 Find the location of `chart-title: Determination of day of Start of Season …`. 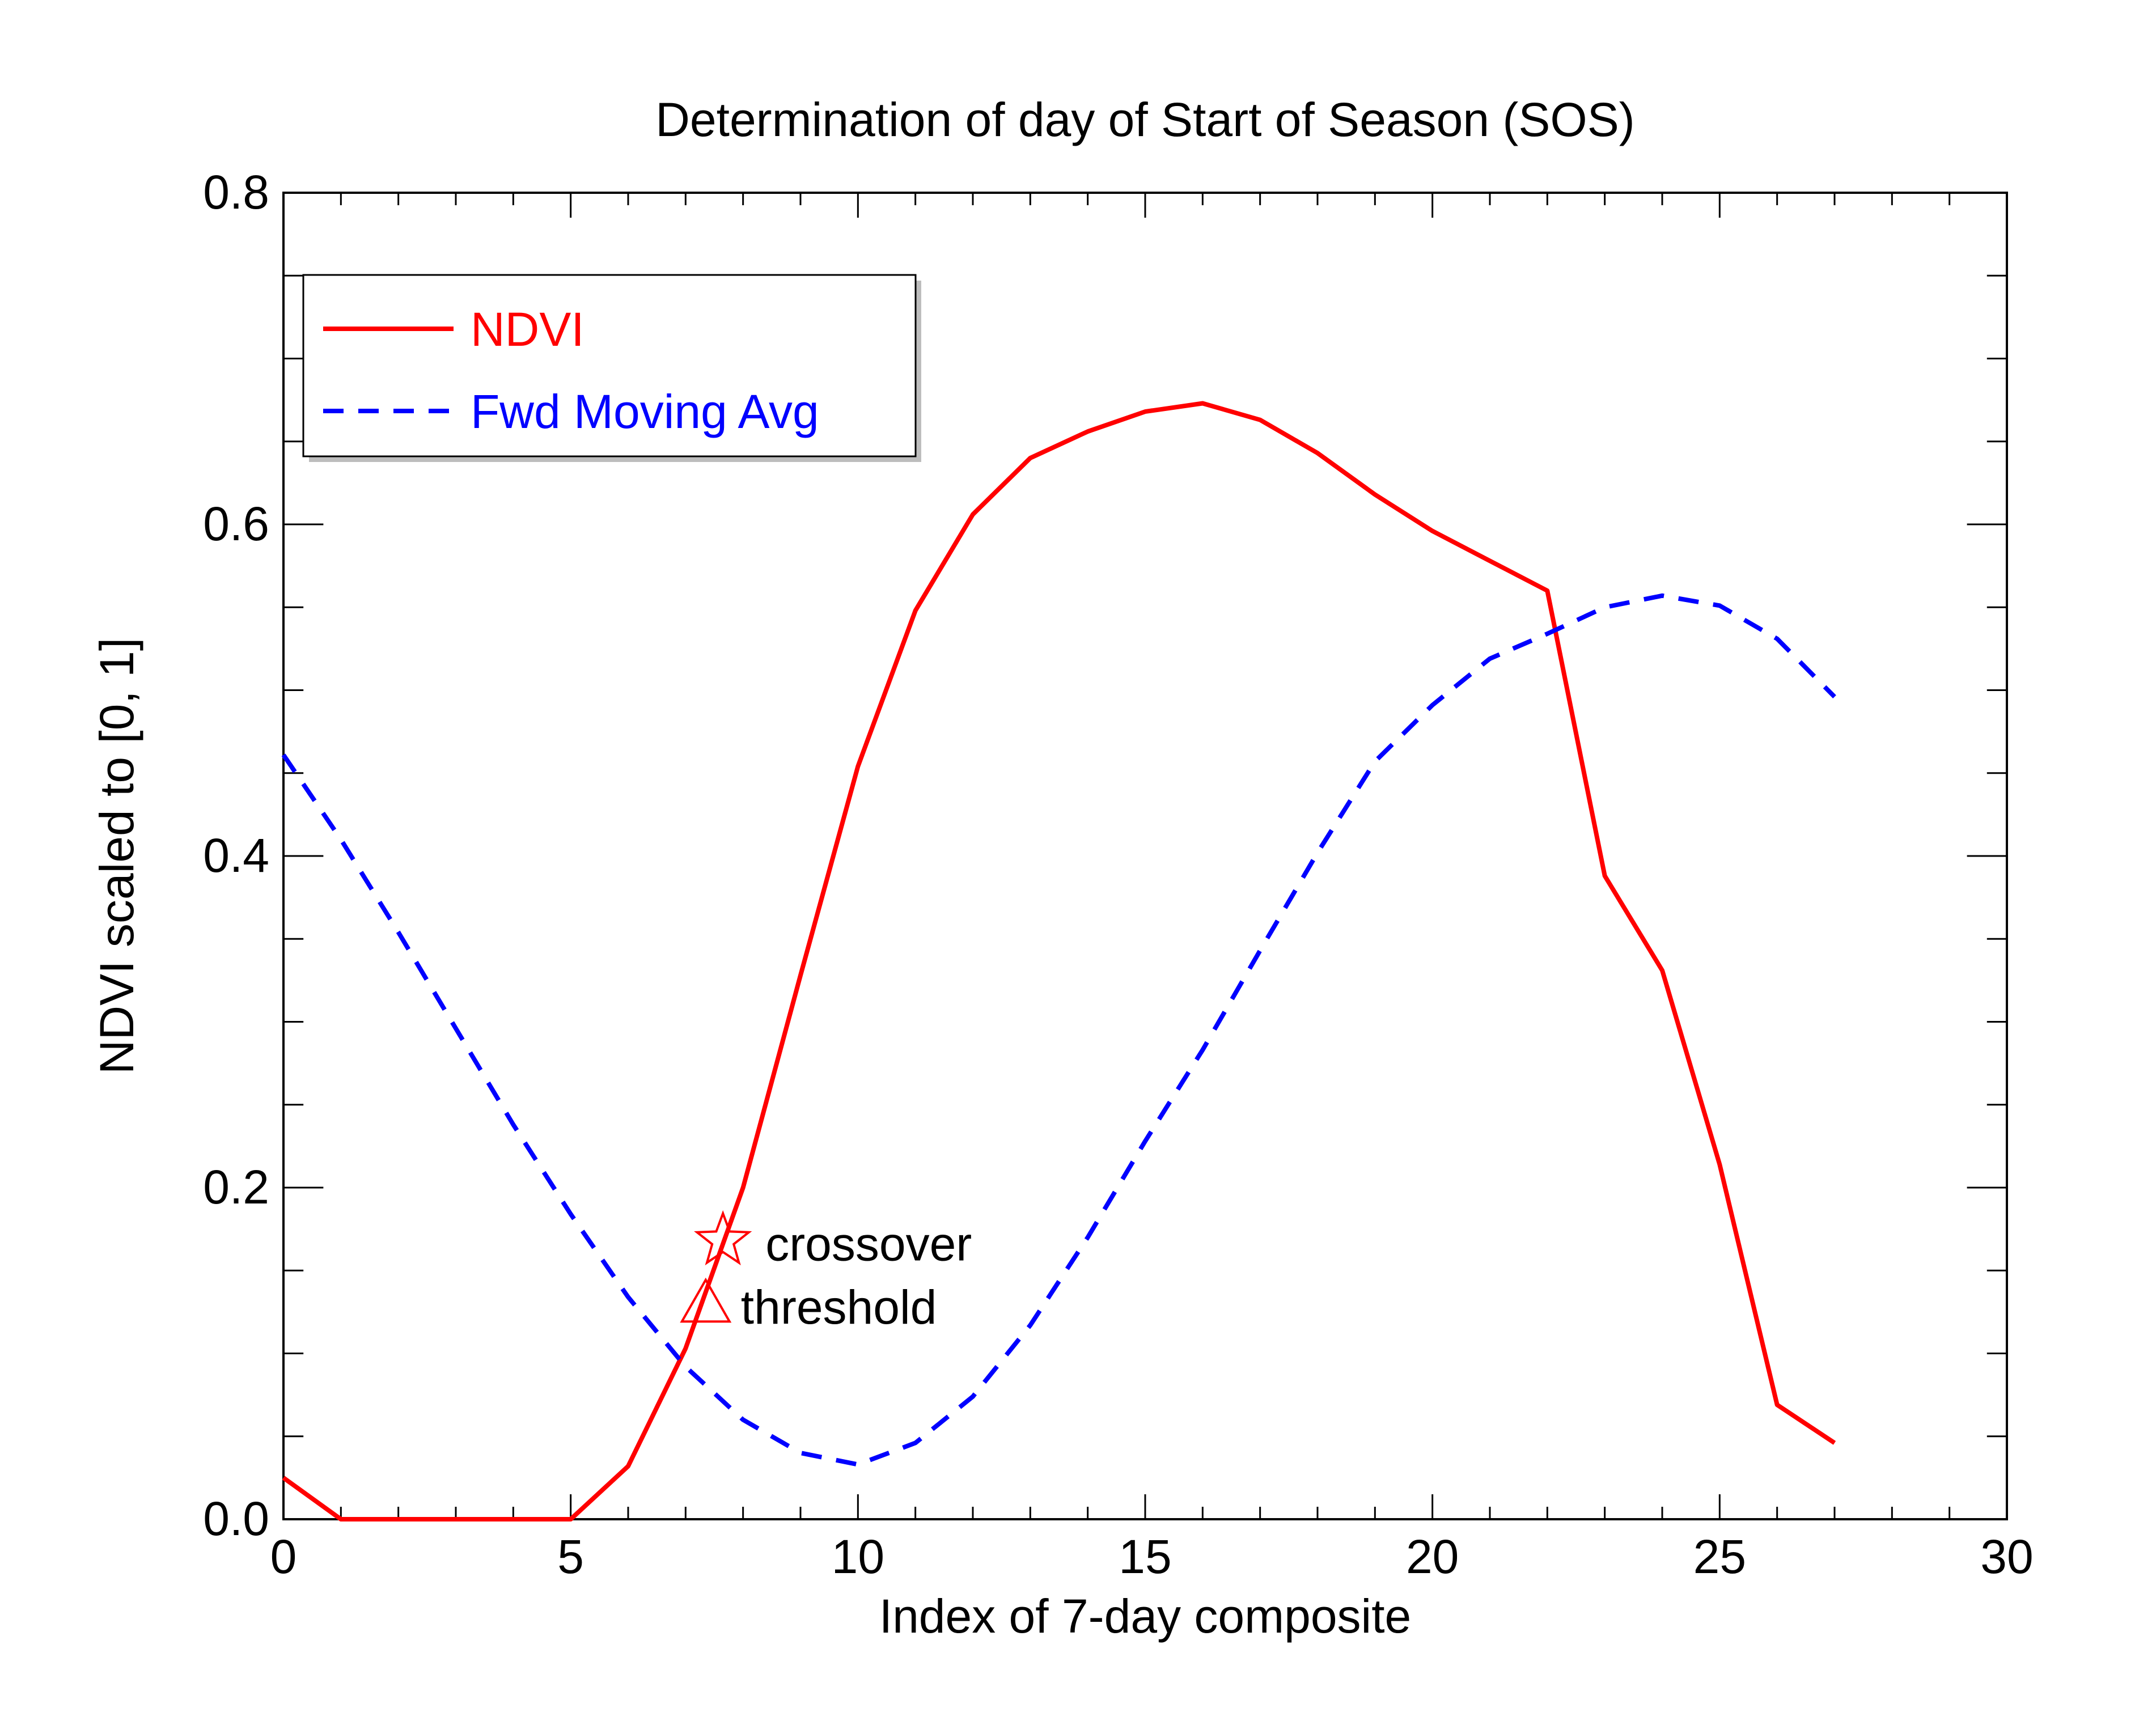

chart-title: Determination of day of Start of Season … is located at coordinates (1145, 120).